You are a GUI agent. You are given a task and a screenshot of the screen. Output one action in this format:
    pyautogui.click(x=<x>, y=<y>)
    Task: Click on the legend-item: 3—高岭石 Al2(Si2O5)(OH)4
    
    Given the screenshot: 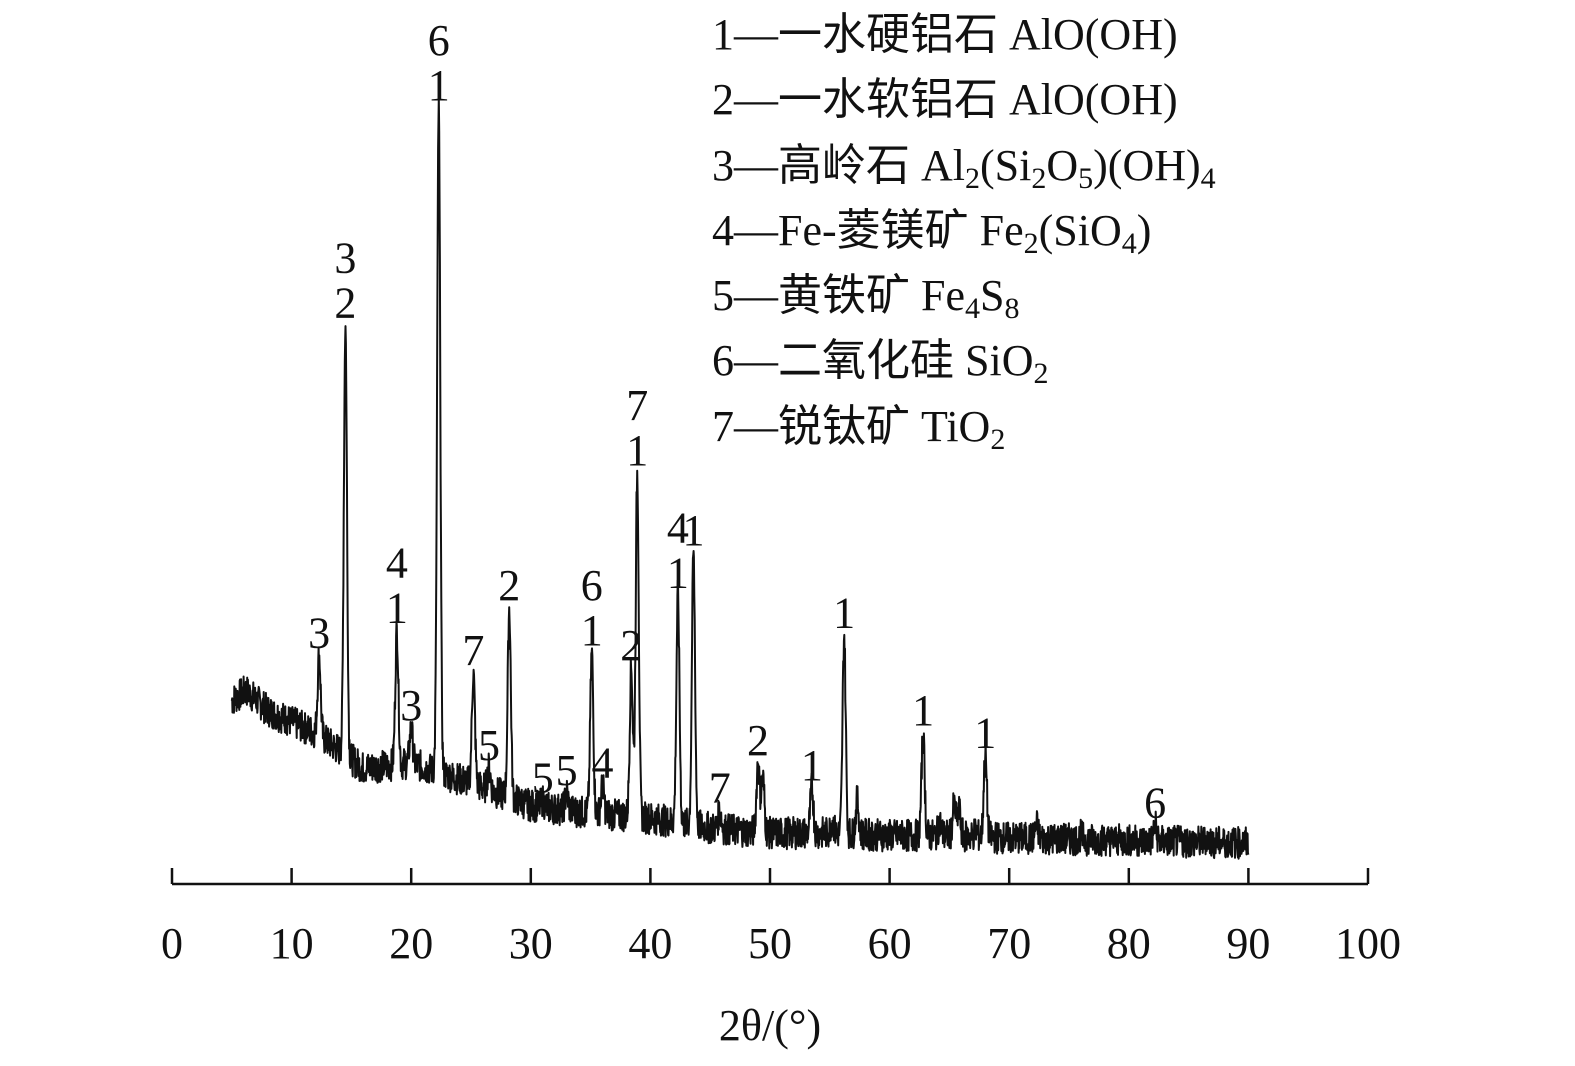 What is the action you would take?
    pyautogui.click(x=964, y=171)
    